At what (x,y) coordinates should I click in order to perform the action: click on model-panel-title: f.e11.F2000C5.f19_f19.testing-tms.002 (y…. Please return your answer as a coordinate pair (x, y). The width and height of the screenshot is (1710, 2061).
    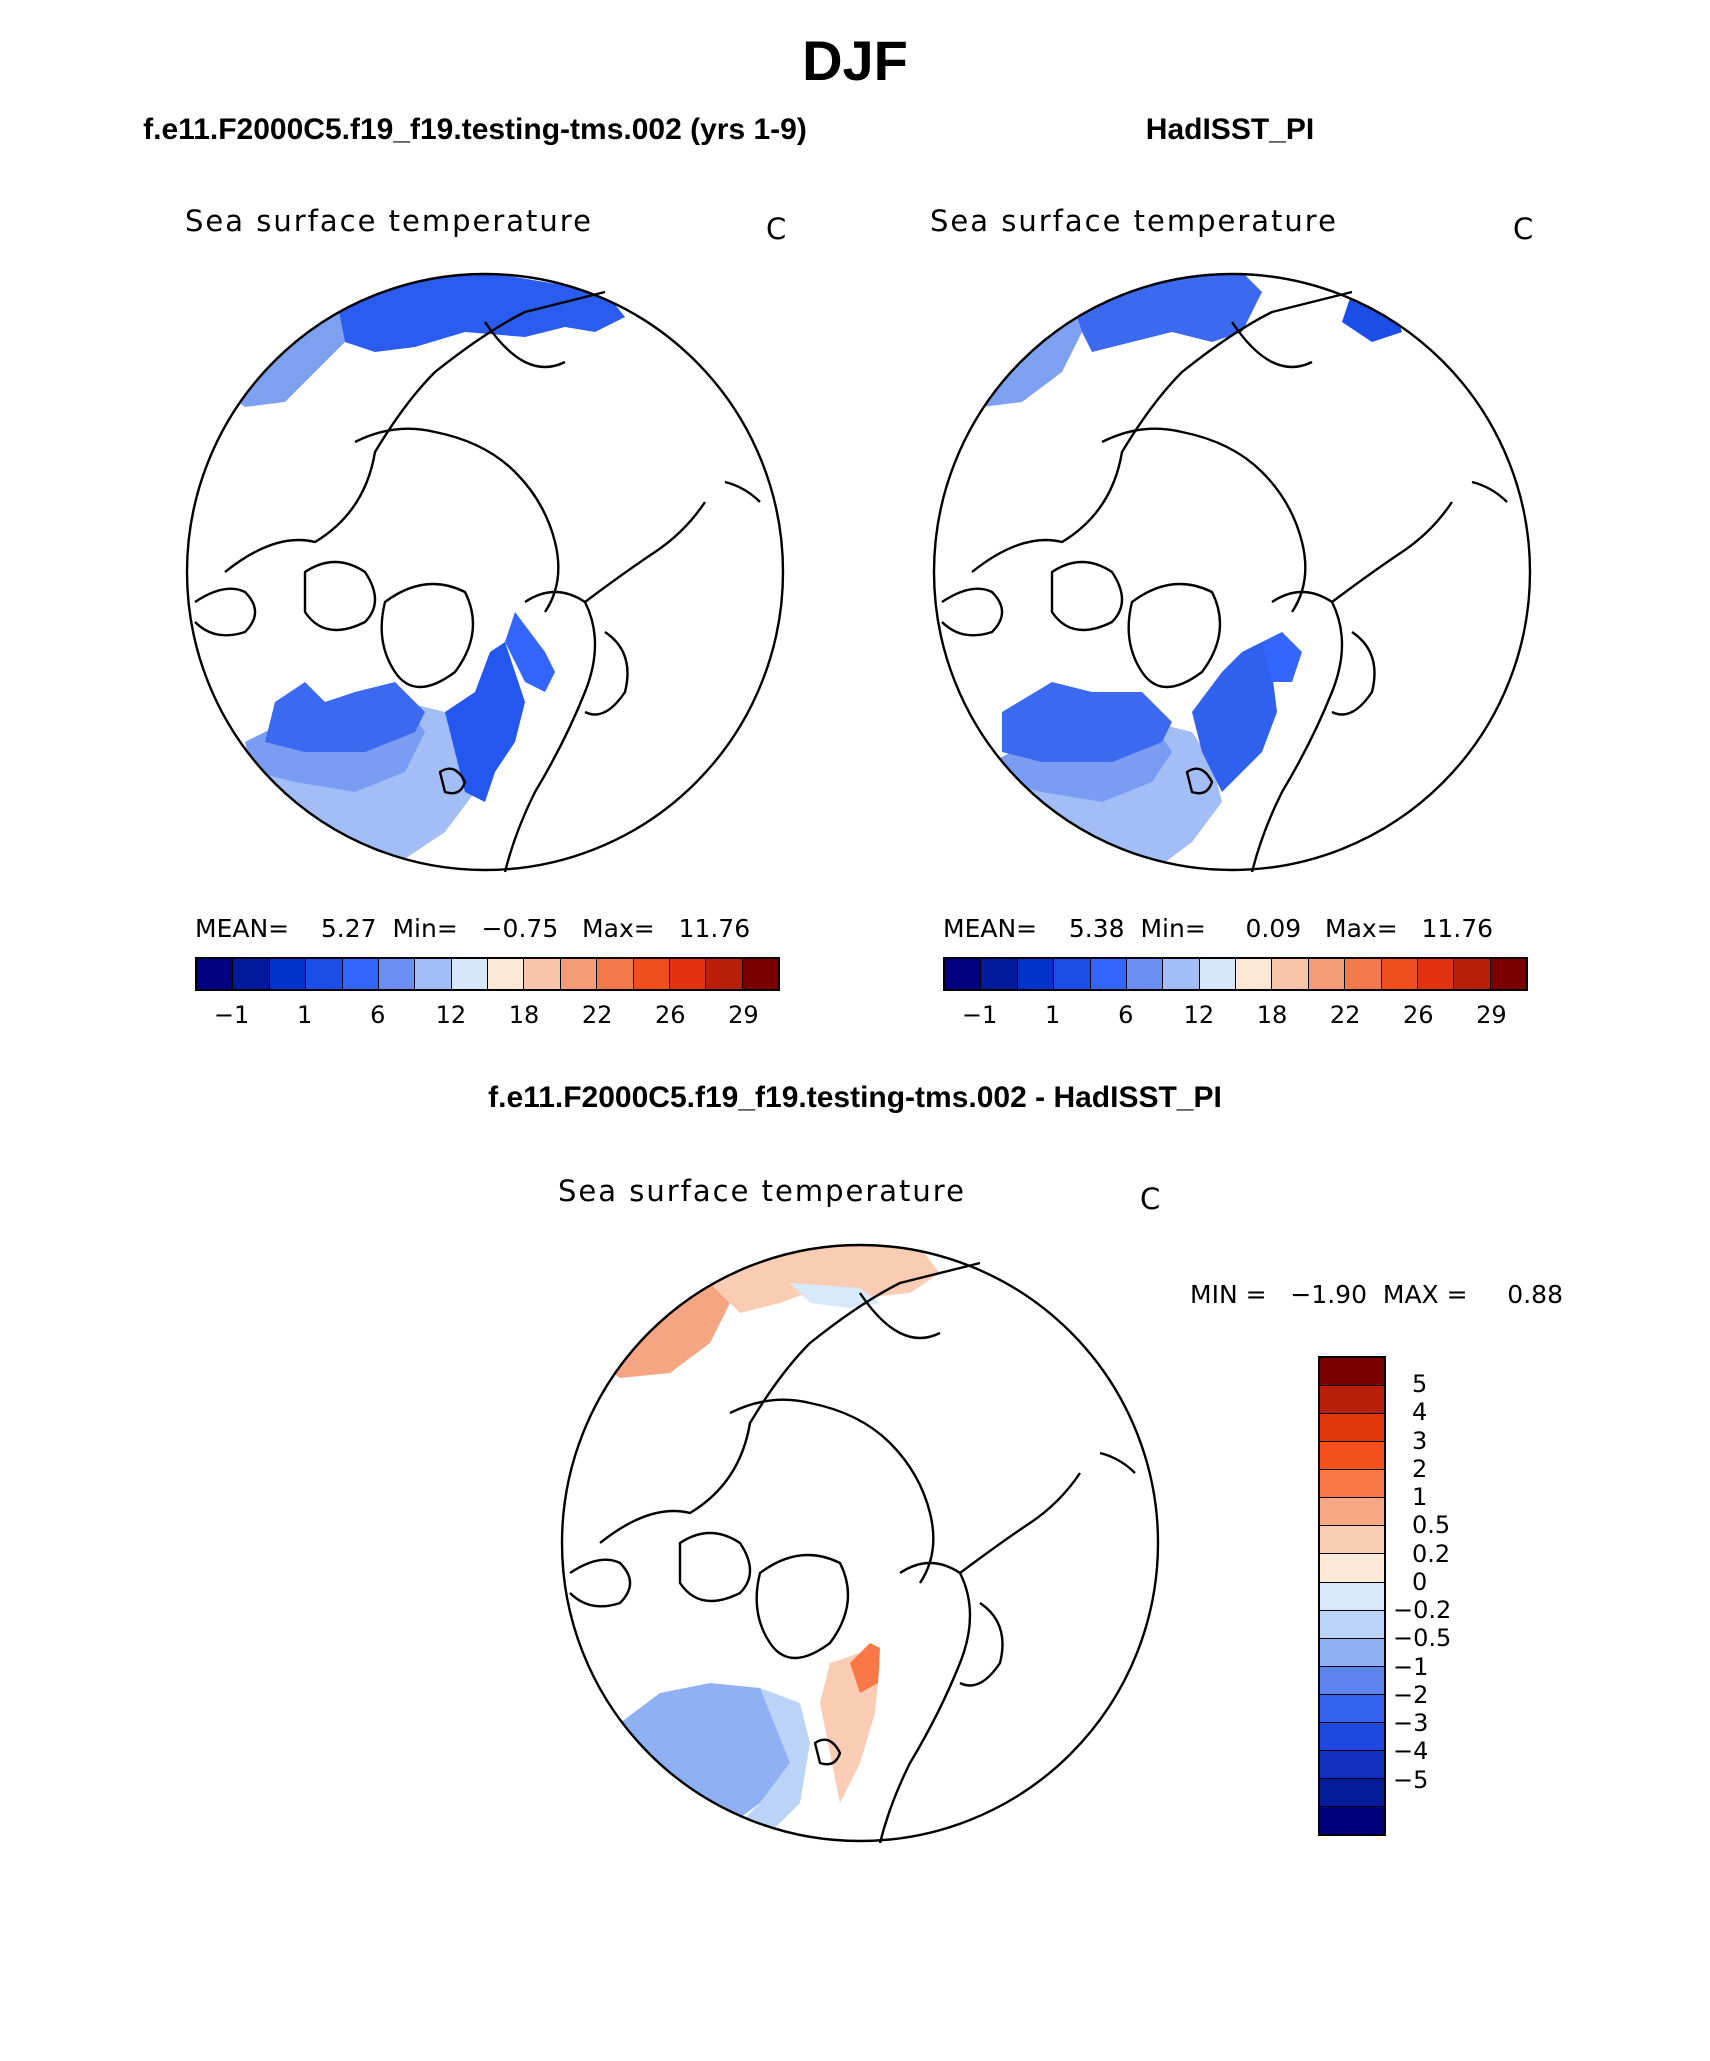
    Looking at the image, I should click on (475, 129).